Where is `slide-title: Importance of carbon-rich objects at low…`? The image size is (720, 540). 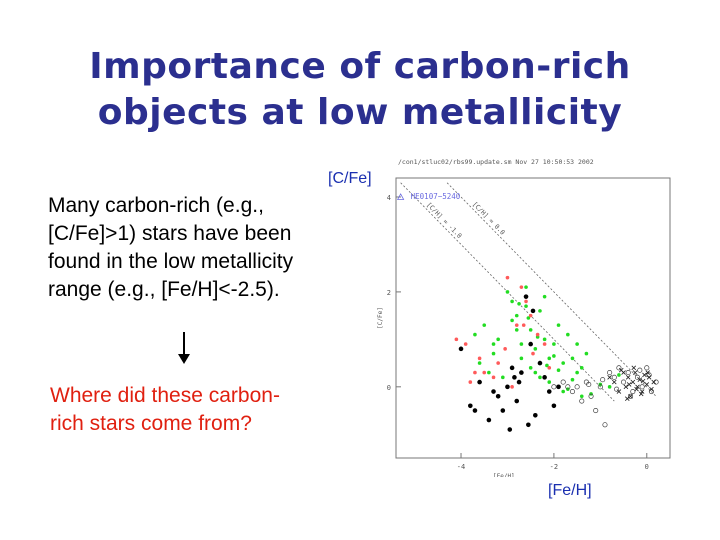
slide-title: Importance of carbon-rich objects at low… is located at coordinates (360, 90).